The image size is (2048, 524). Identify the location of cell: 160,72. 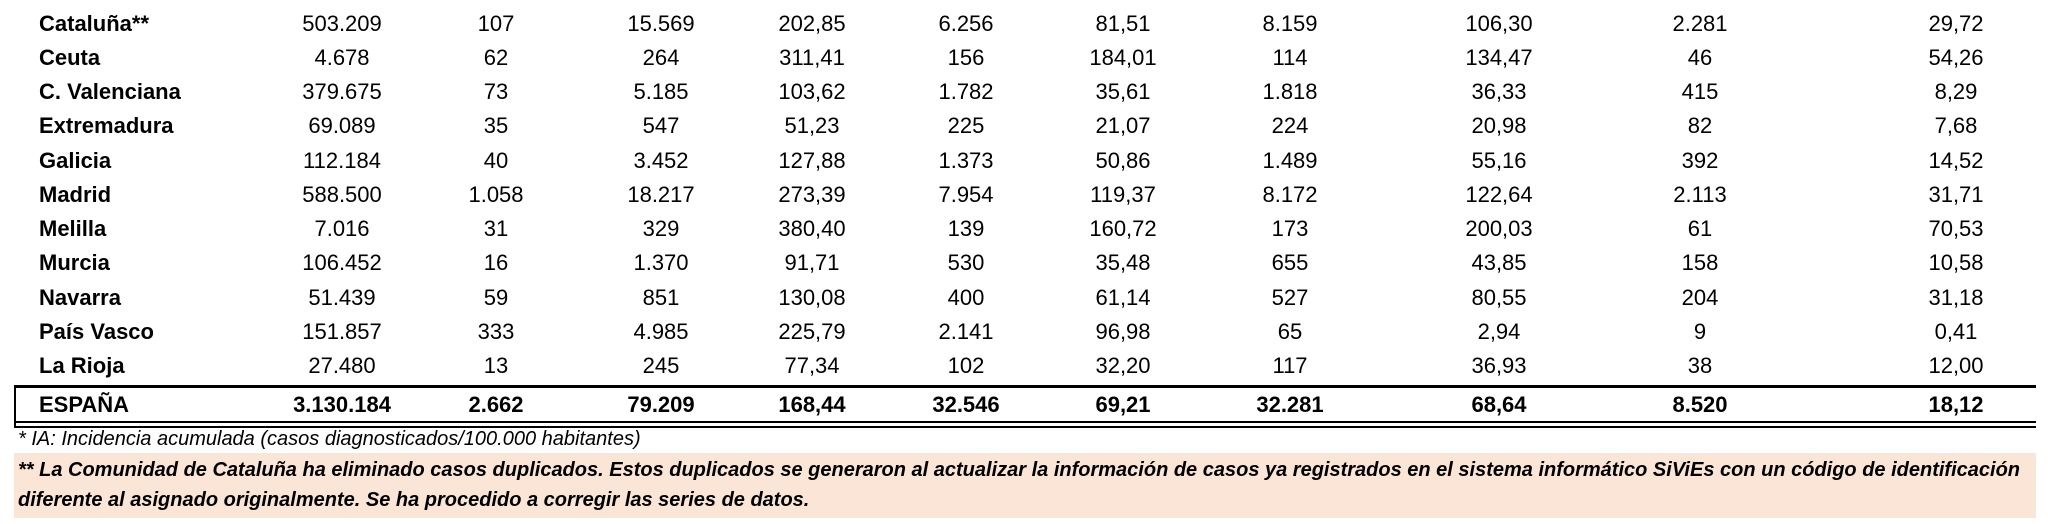
(1123, 228).